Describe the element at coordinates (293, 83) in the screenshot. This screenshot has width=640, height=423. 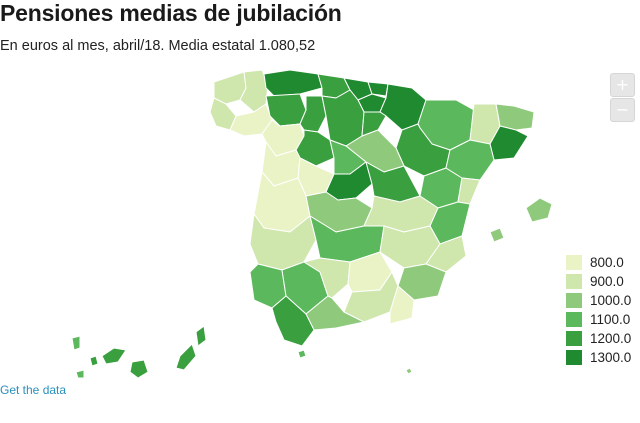
I see `province-asturias` at that location.